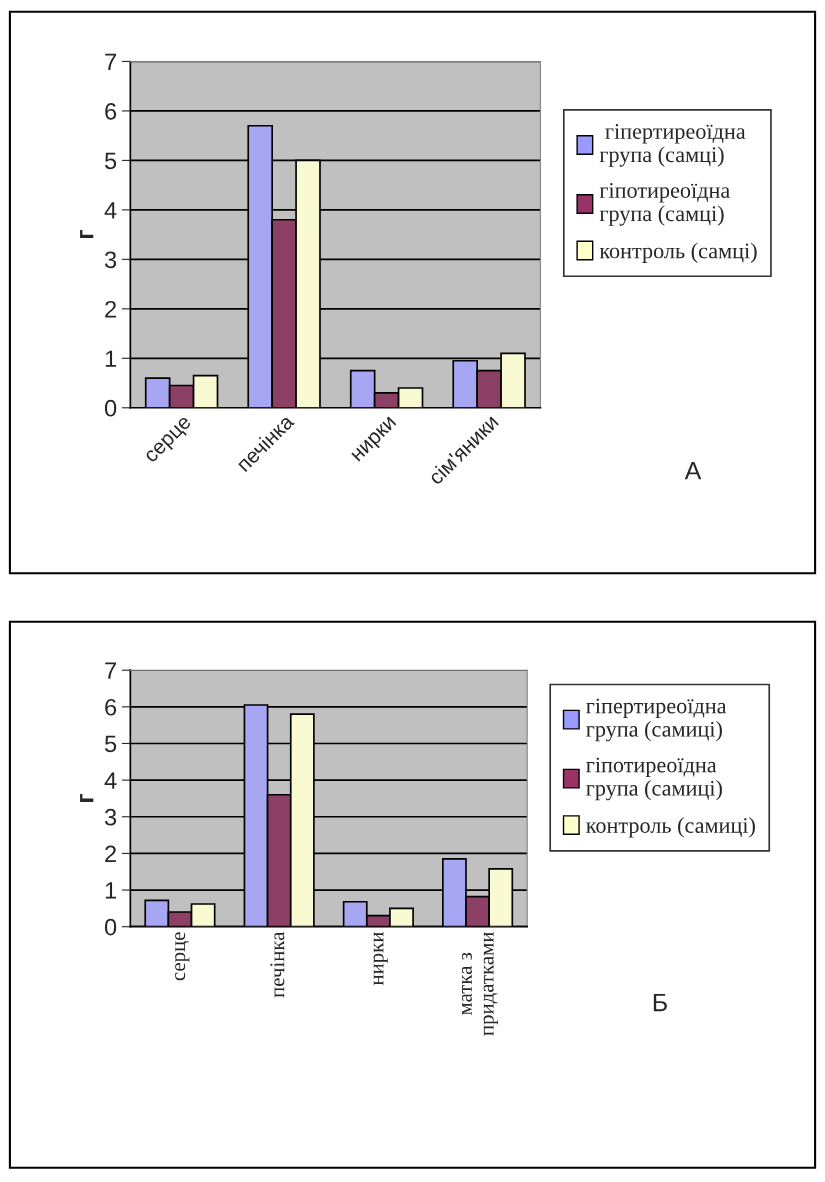  What do you see at coordinates (656, 720) in the screenshot?
I see `legend-label: гіпертиреоїдна група (самиці)` at bounding box center [656, 720].